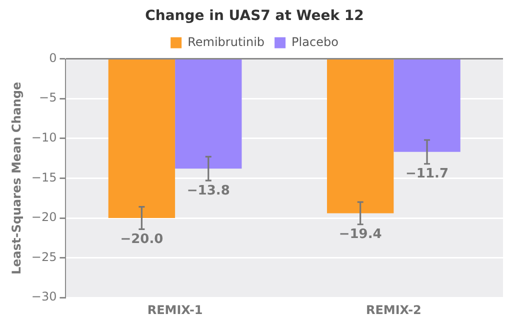 This screenshot has width=523, height=328. I want to click on y-axis-title: Least-Squares Mean Change, so click(16, 178).